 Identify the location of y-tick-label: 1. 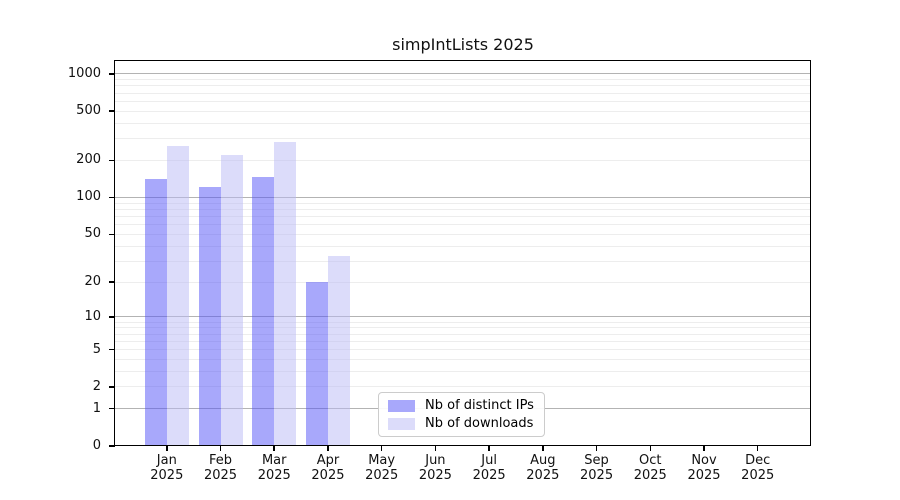
(96, 408).